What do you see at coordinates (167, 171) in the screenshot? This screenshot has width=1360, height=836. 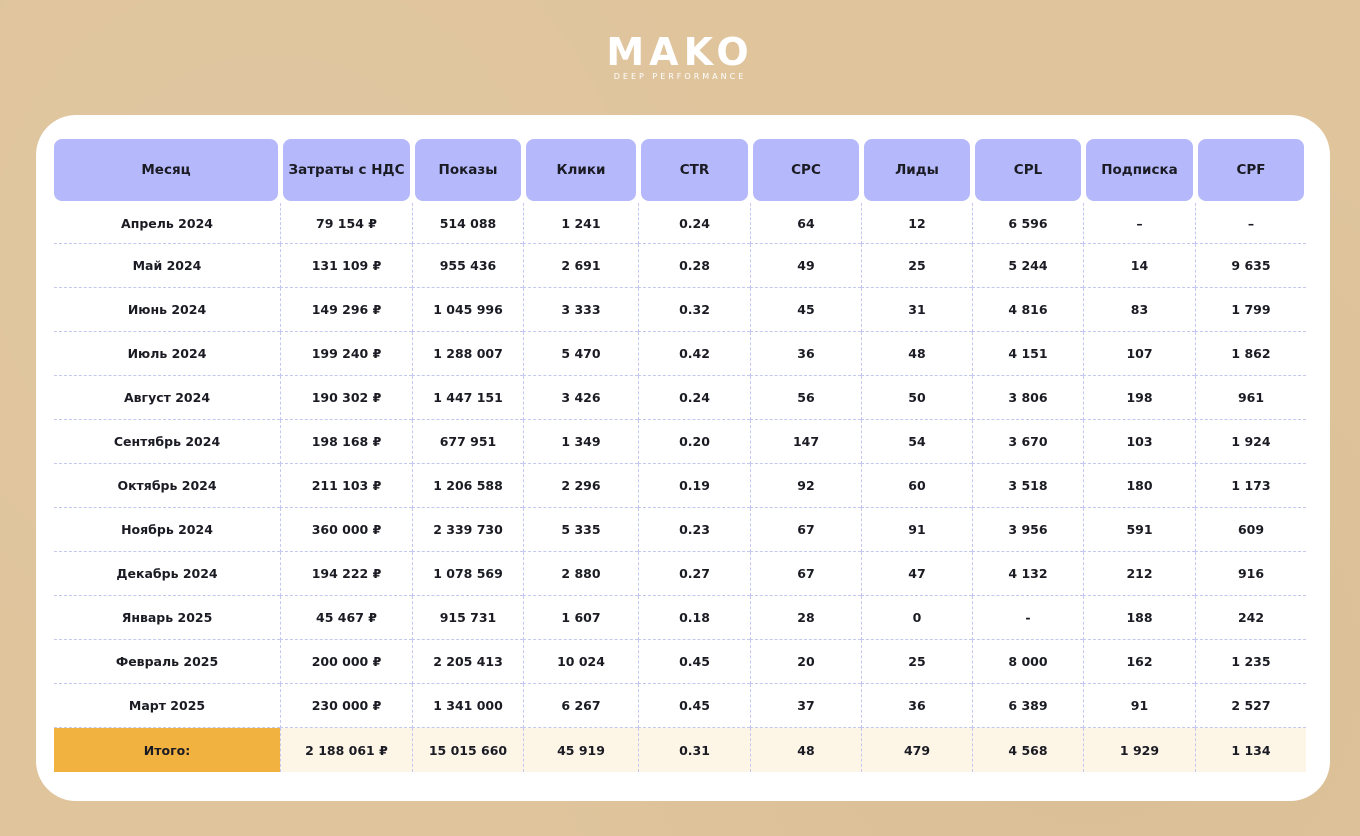 I see `col-header-month: Месяц` at bounding box center [167, 171].